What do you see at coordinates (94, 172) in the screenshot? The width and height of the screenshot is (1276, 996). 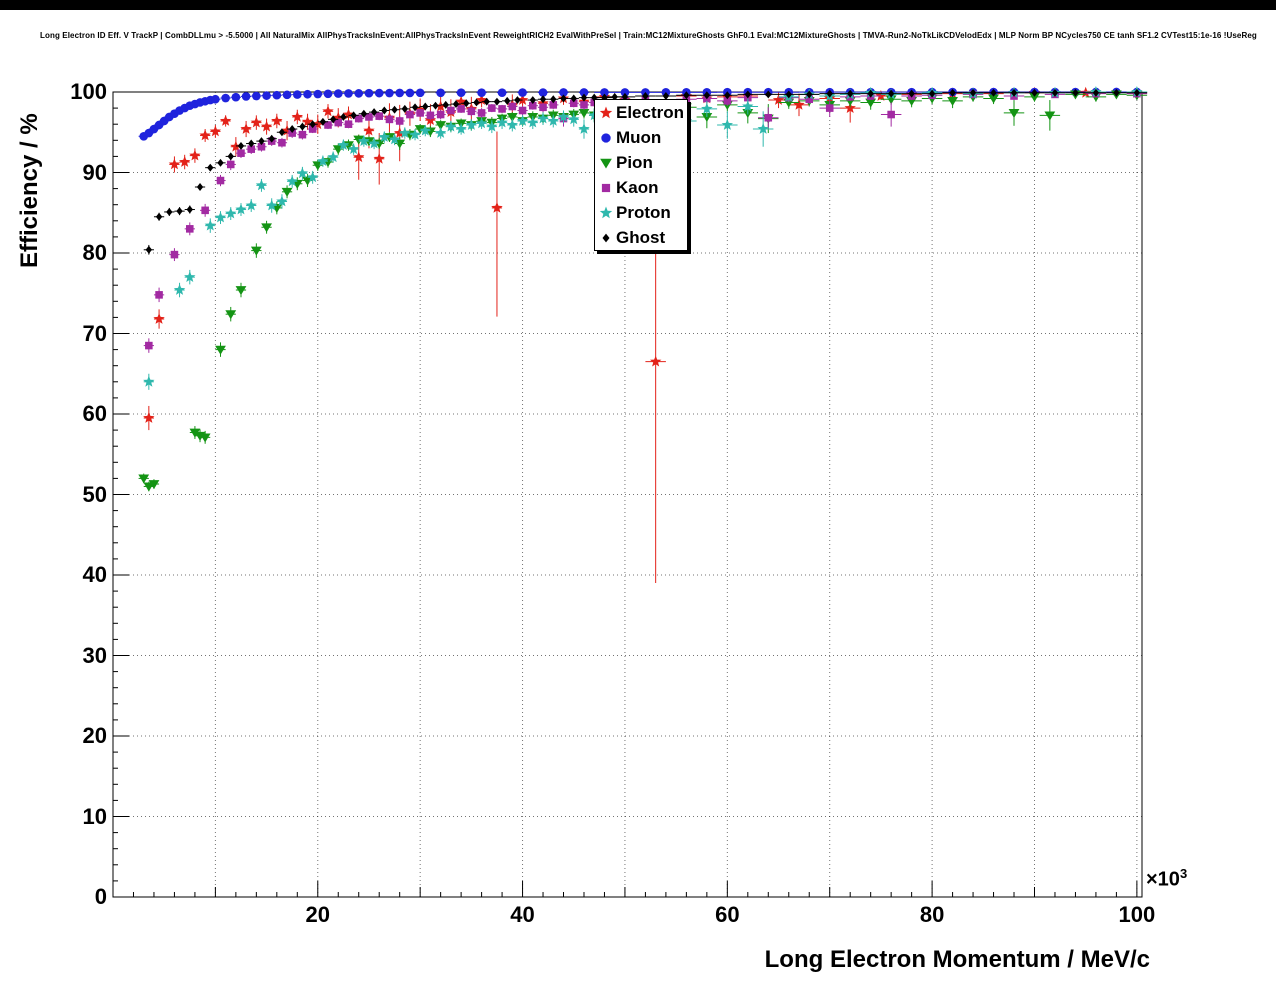 I see `y-tick-label: 90` at bounding box center [94, 172].